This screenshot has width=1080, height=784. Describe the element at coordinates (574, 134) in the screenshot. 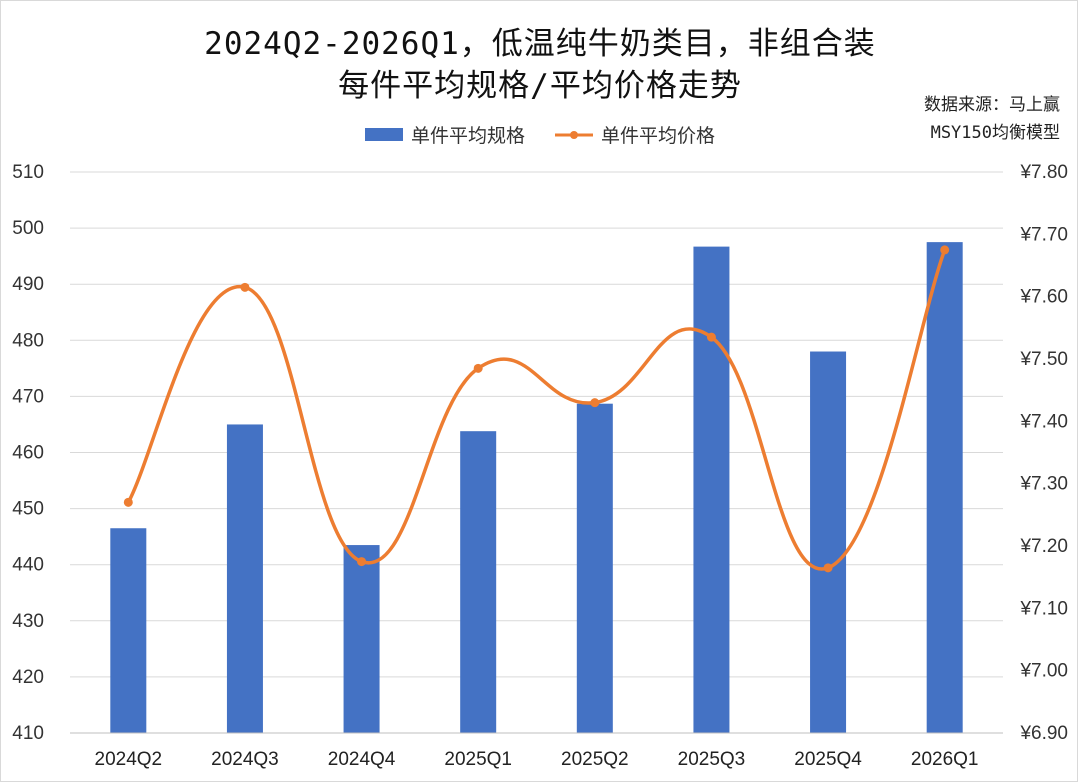

I see `legend-line-swatch` at that location.